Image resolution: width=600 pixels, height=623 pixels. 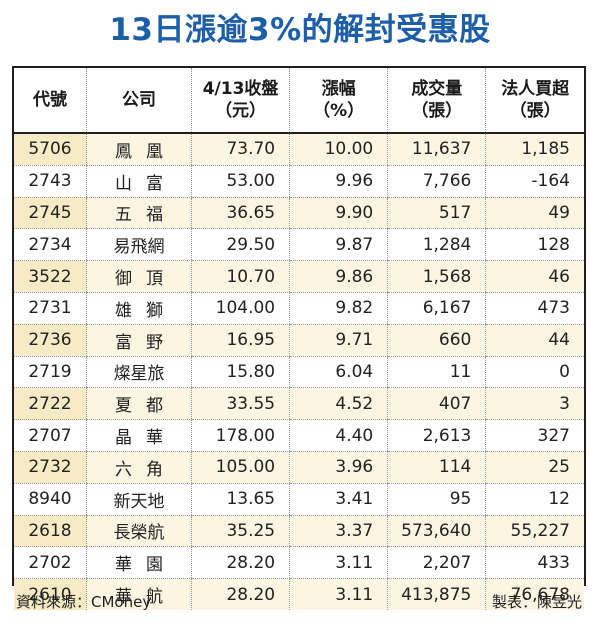 I want to click on table-row: 2618 長榮航 35.25 3.37 573,640 55,227, so click(x=299, y=531).